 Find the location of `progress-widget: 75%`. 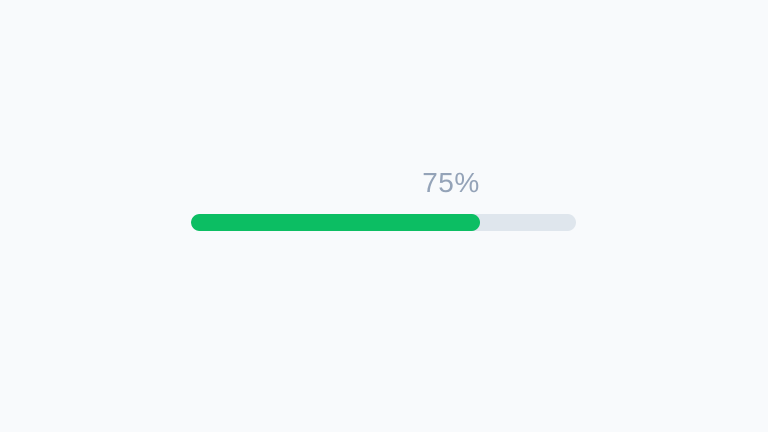

progress-widget: 75% is located at coordinates (383, 200).